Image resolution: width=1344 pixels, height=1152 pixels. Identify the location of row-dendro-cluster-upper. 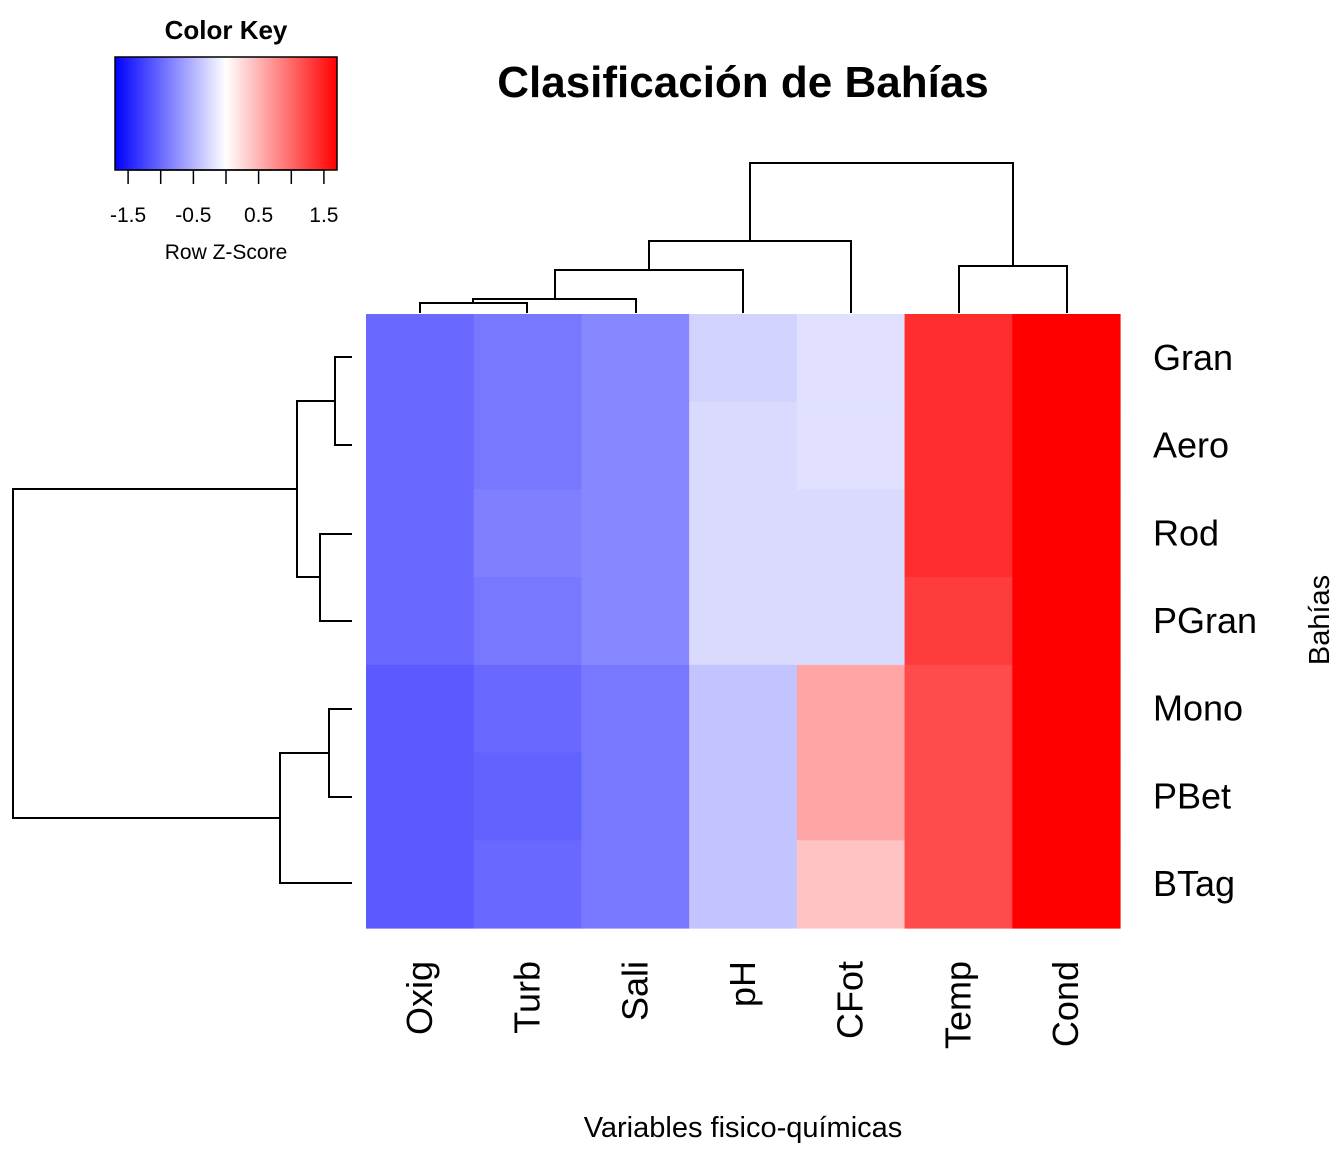
(315, 489).